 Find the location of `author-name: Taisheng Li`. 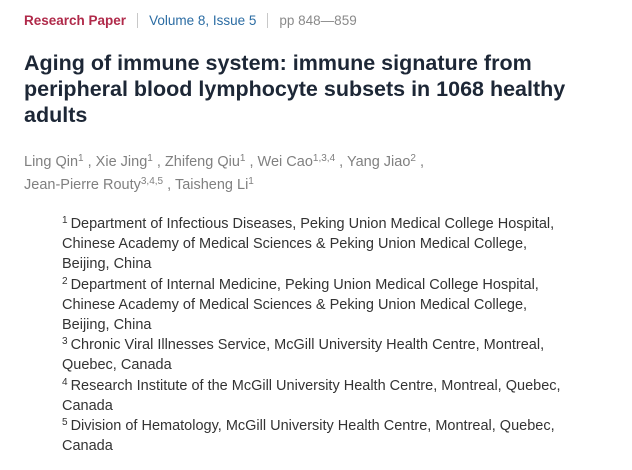

author-name: Taisheng Li is located at coordinates (211, 185).